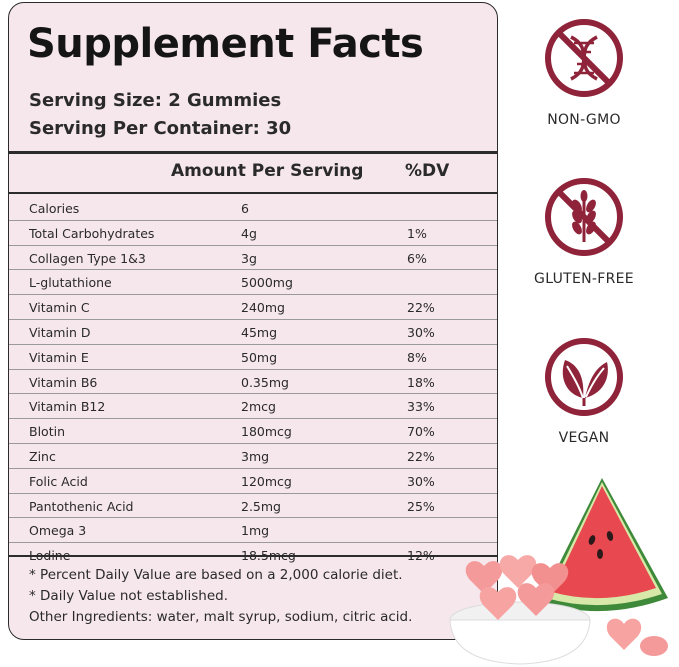 The height and width of the screenshot is (667, 679). What do you see at coordinates (92, 233) in the screenshot?
I see `nutrient-name: Total Carbohydrates` at bounding box center [92, 233].